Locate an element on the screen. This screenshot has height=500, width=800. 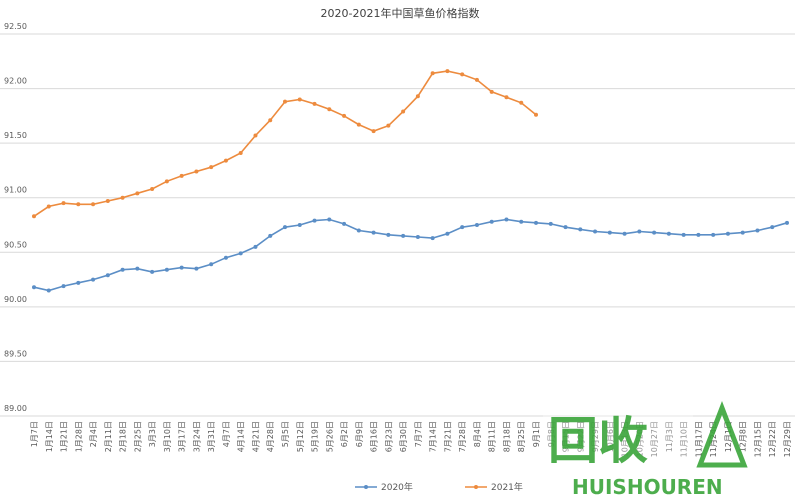
x-tick-label: 8月11日 is located at coordinates (492, 436).